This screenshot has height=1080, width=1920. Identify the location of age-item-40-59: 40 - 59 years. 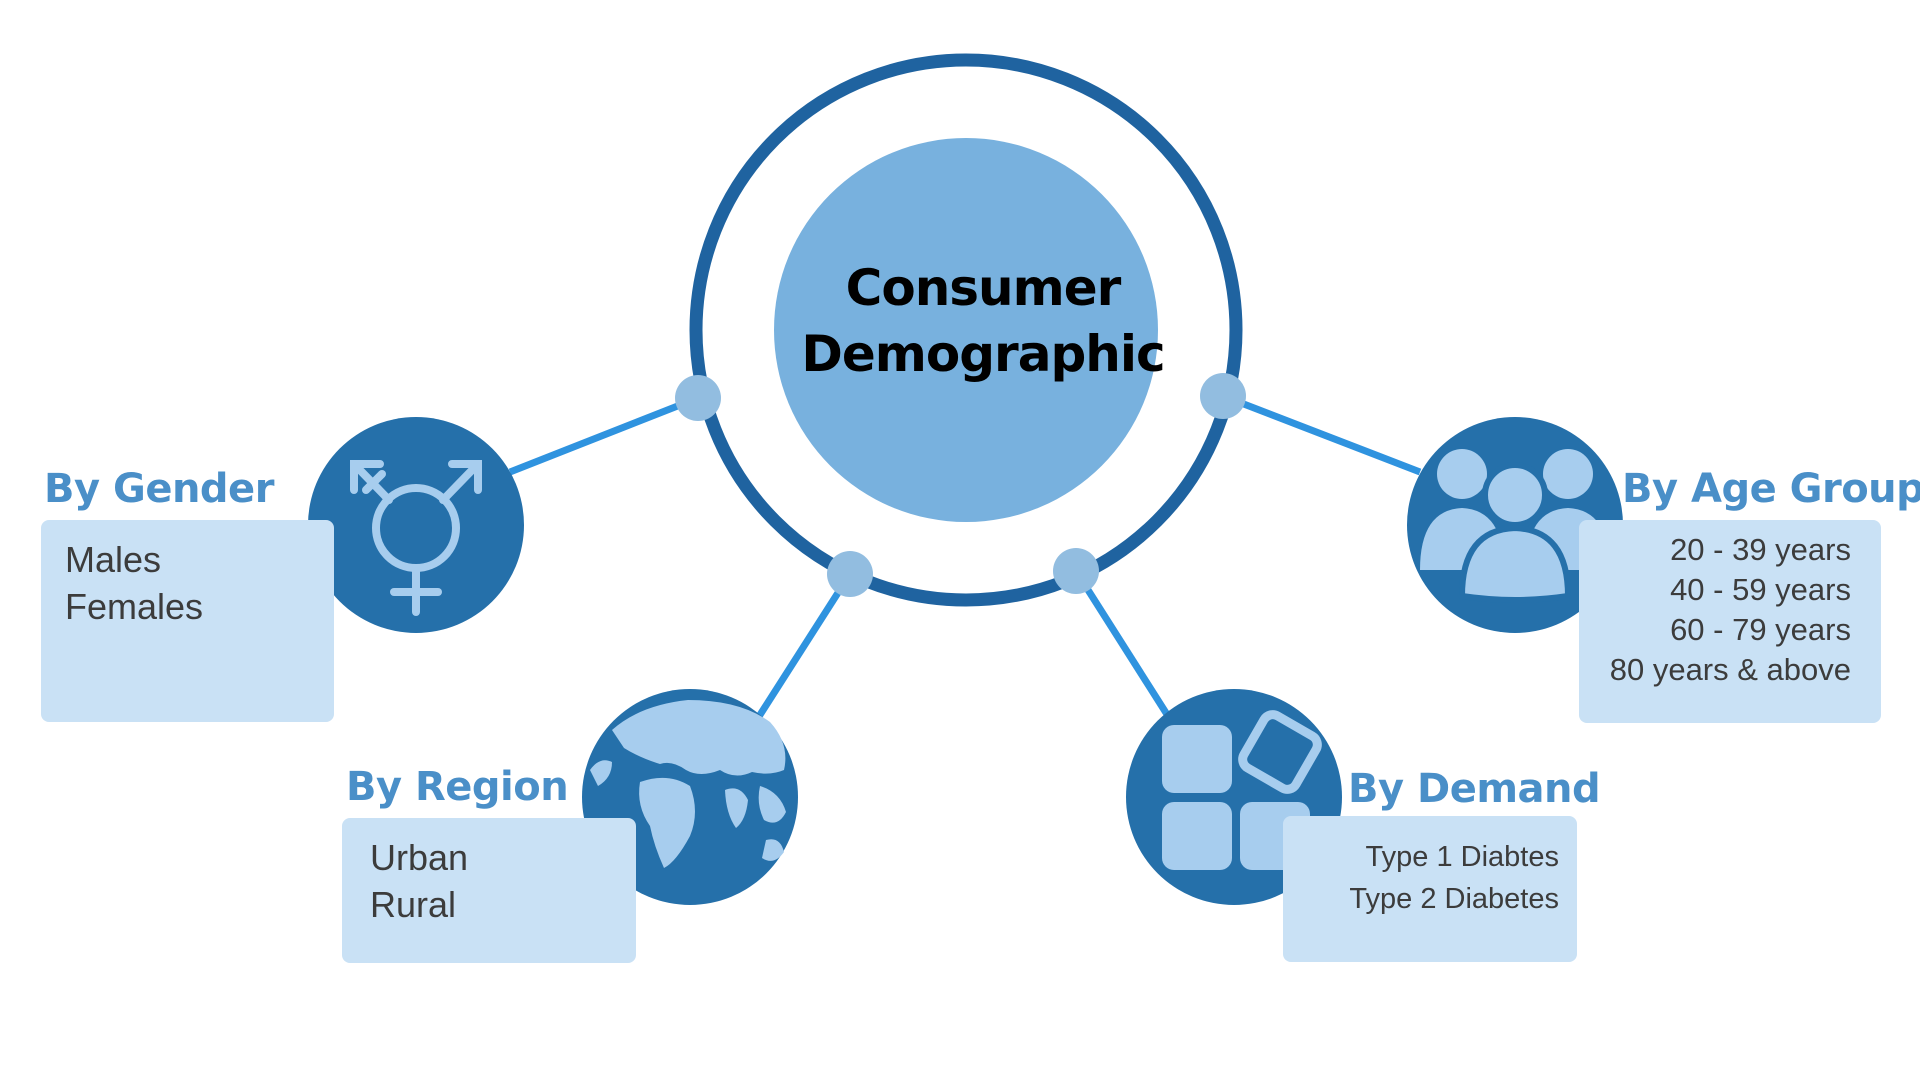
(1760, 589).